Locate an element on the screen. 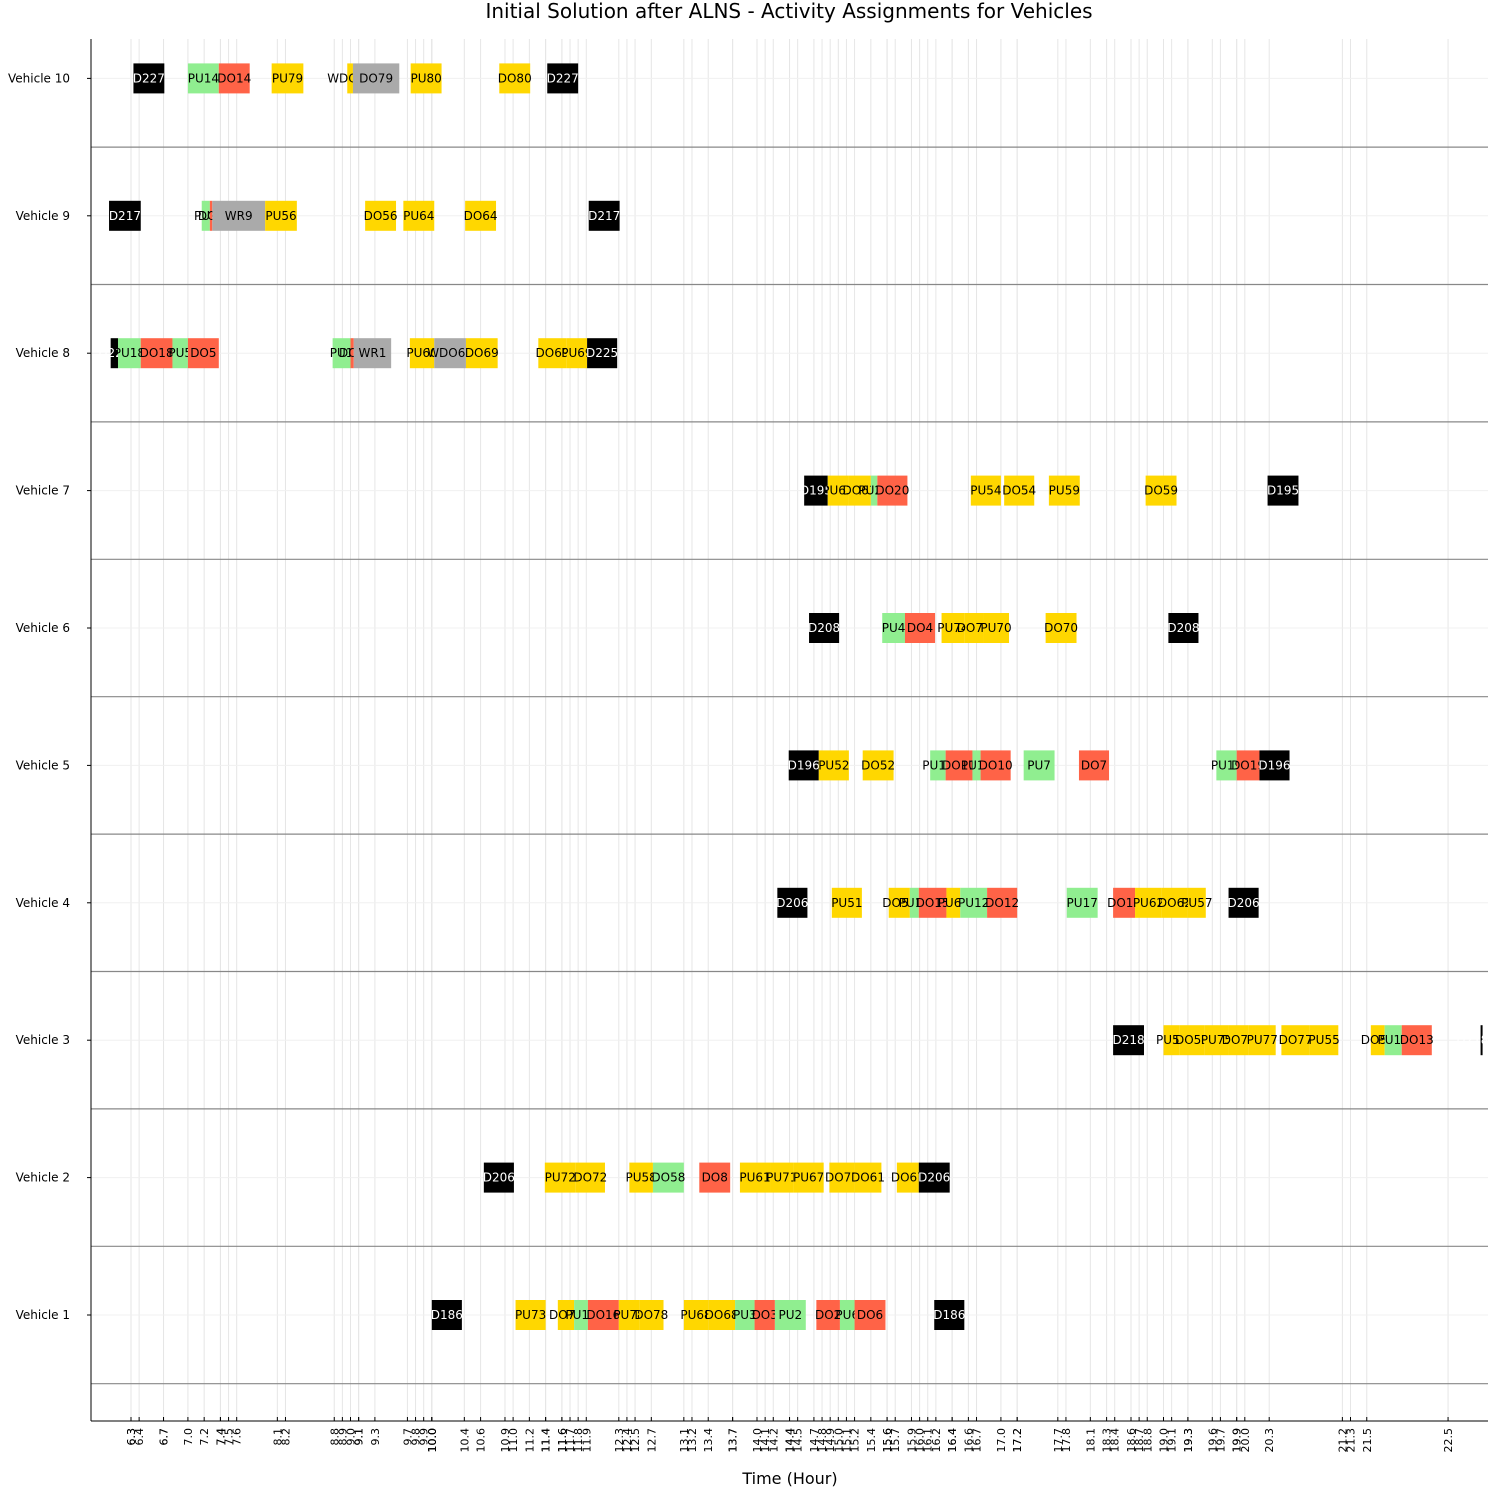 This screenshot has width=1500, height=1500. activity-label: D195 is located at coordinates (1283, 491).